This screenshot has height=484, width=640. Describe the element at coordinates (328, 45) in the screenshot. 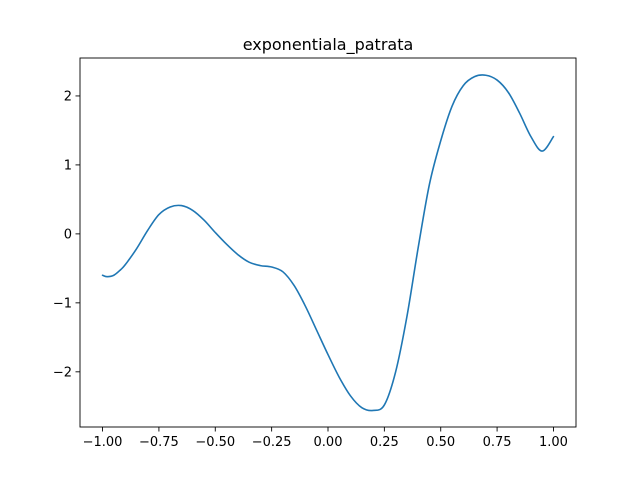

I see `chart-title: exponentiala_patrata` at that location.